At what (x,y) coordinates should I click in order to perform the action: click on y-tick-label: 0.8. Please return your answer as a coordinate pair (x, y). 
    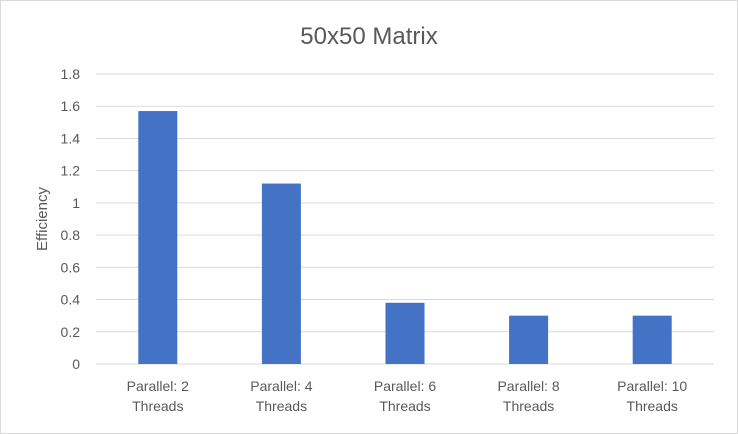
    Looking at the image, I should click on (71, 235).